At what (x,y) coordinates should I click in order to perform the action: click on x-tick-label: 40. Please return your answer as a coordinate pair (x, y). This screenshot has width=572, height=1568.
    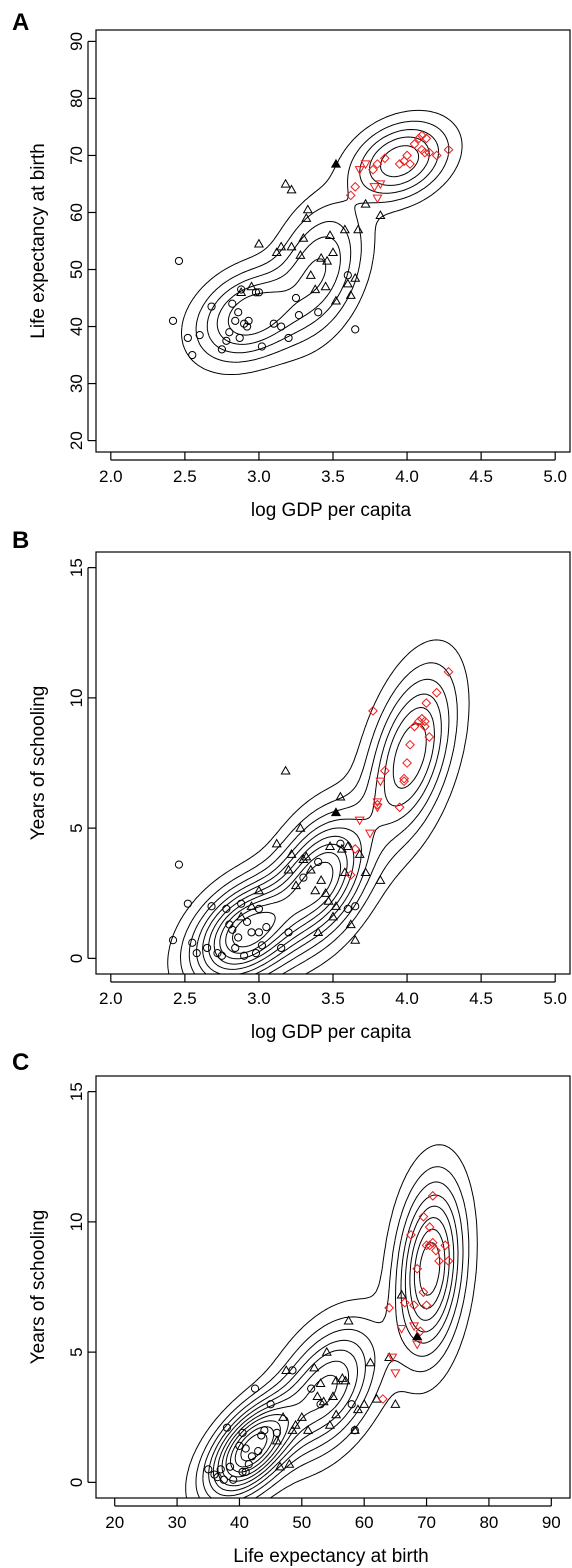
    Looking at the image, I should click on (239, 1522).